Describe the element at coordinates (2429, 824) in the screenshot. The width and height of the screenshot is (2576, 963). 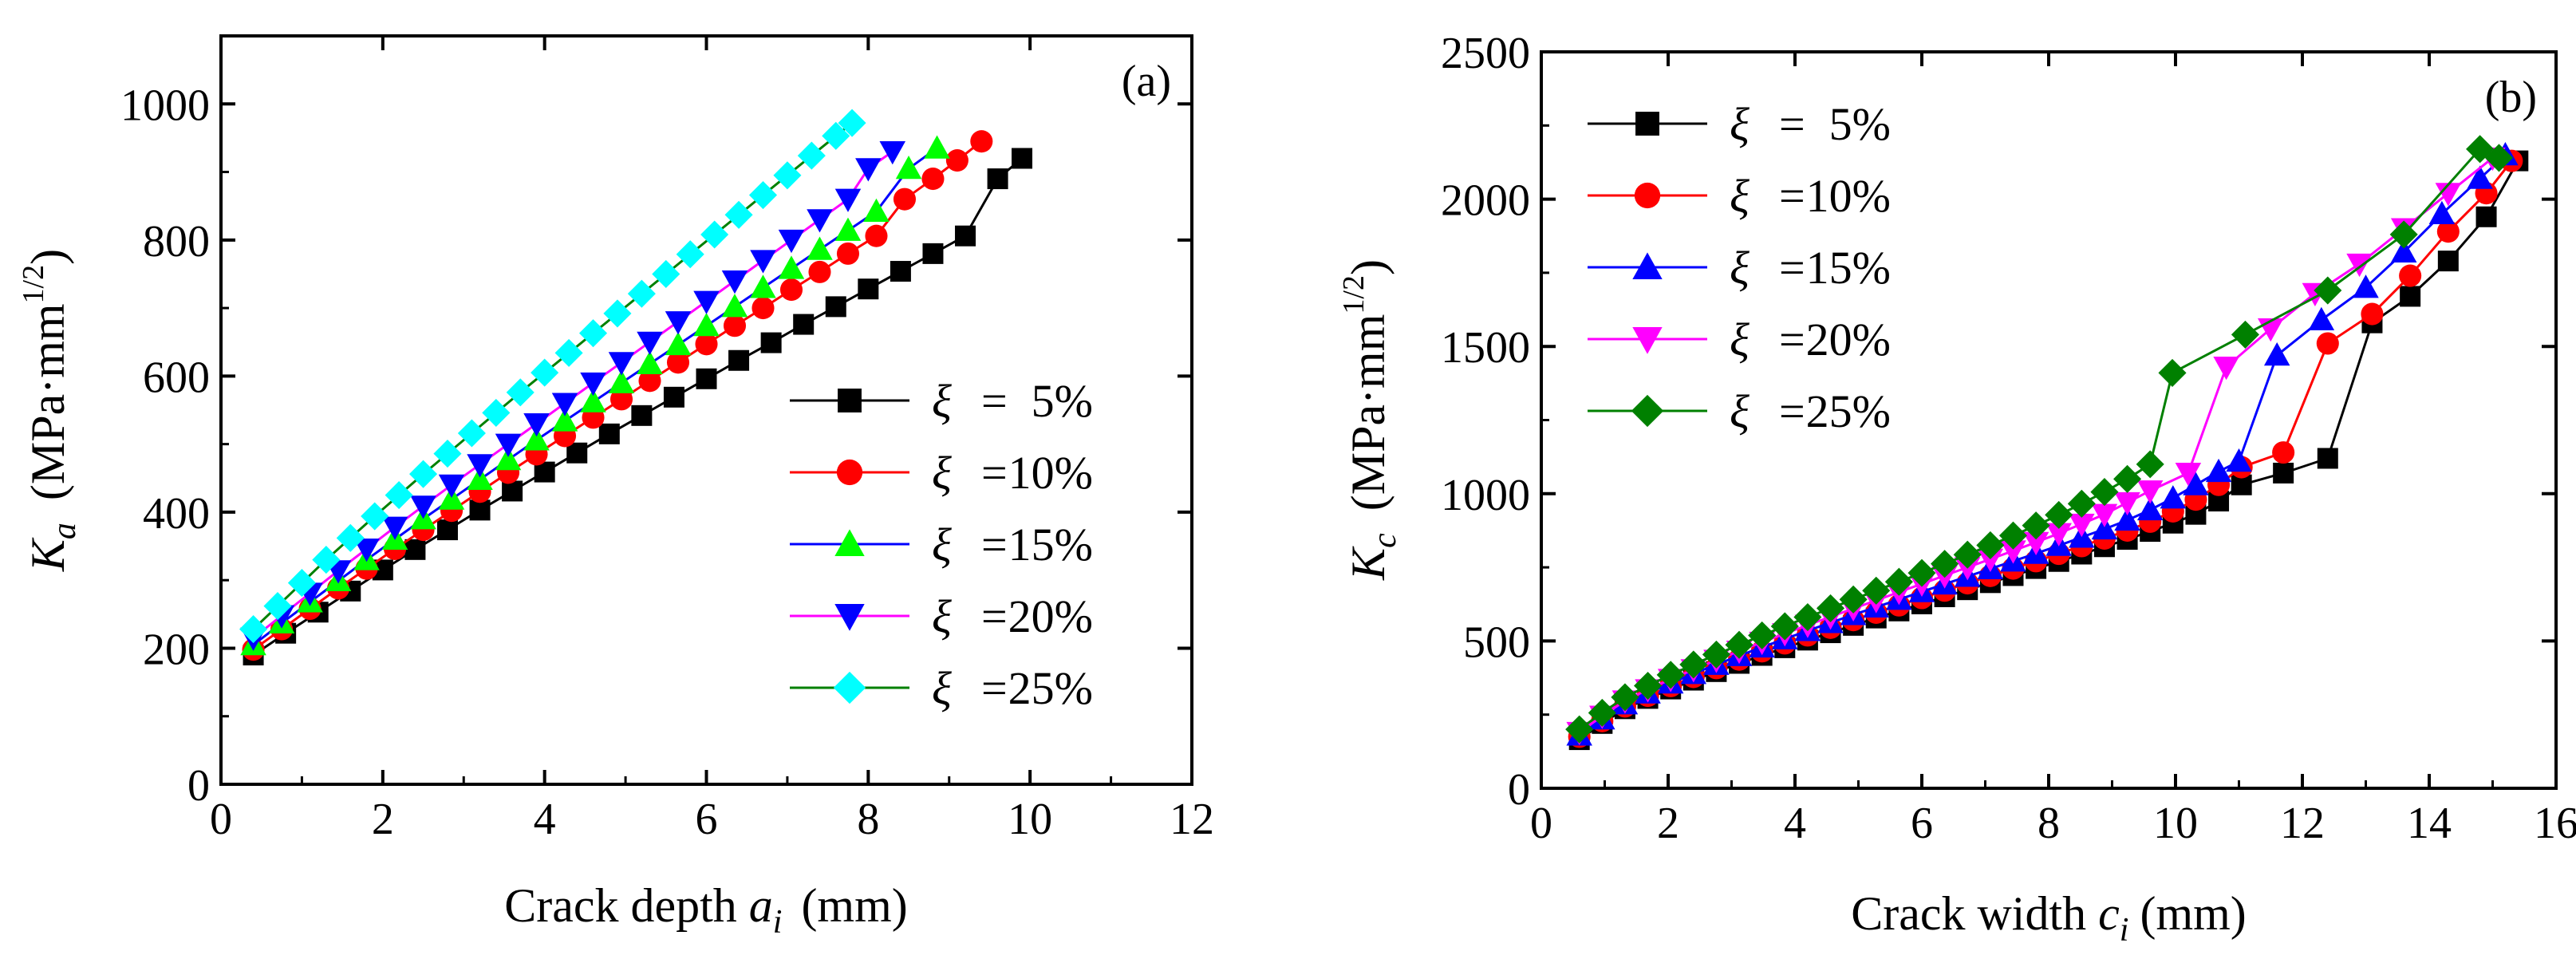
I see `x-tick-label: 14` at that location.